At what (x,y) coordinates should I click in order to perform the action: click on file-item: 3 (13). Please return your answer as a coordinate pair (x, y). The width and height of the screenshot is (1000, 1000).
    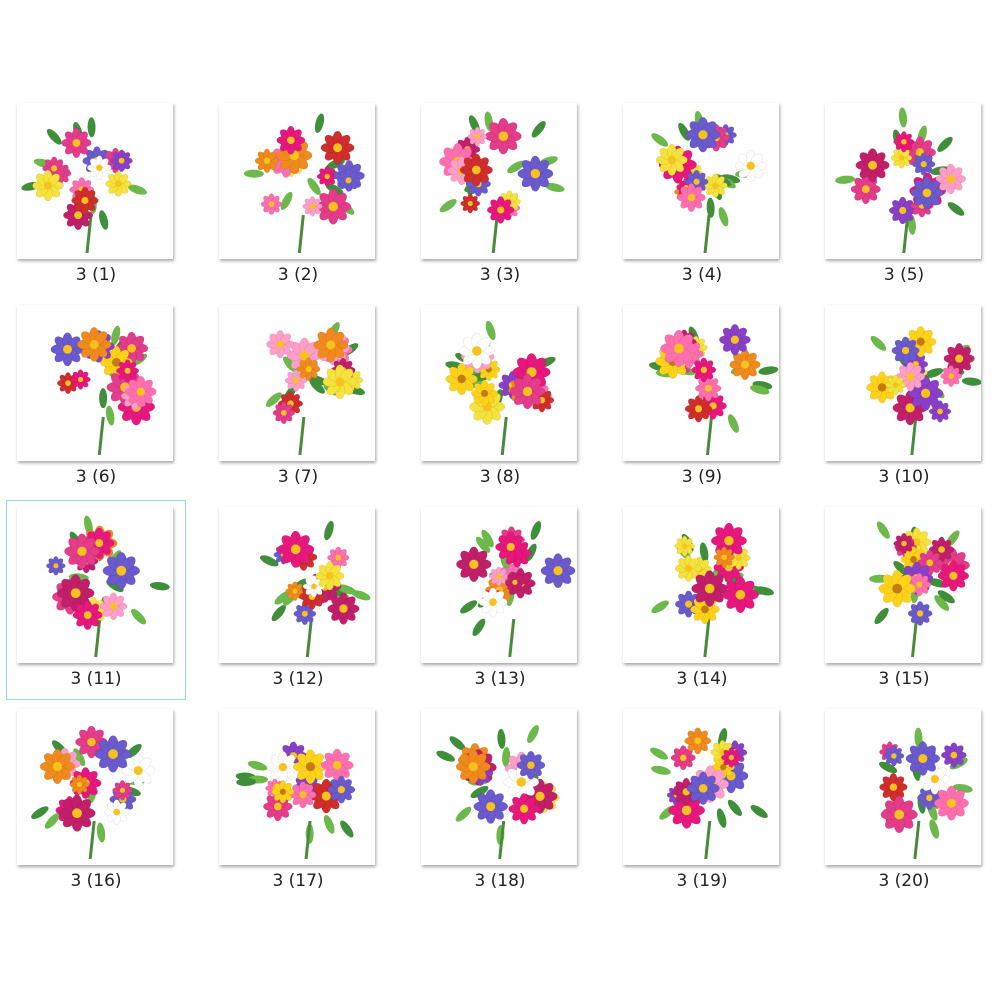
    Looking at the image, I should click on (500, 600).